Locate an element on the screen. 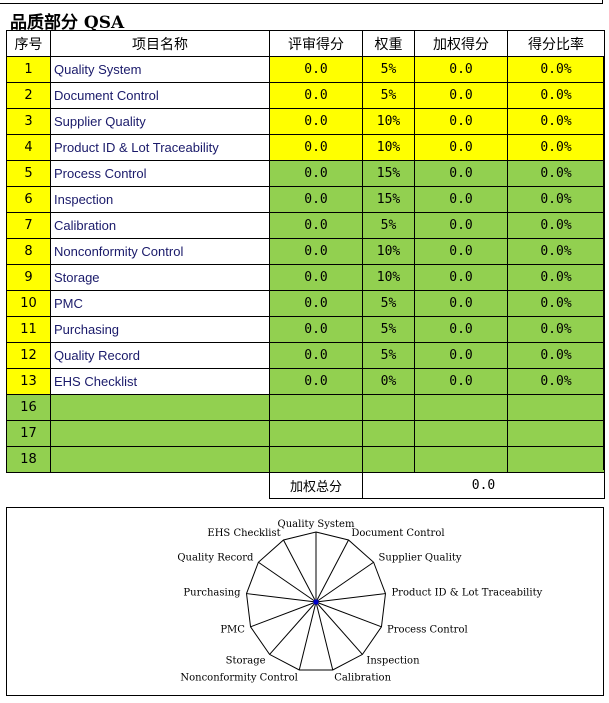 Image resolution: width=609 pixels, height=703 pixels. row-number: 4 is located at coordinates (28, 147).